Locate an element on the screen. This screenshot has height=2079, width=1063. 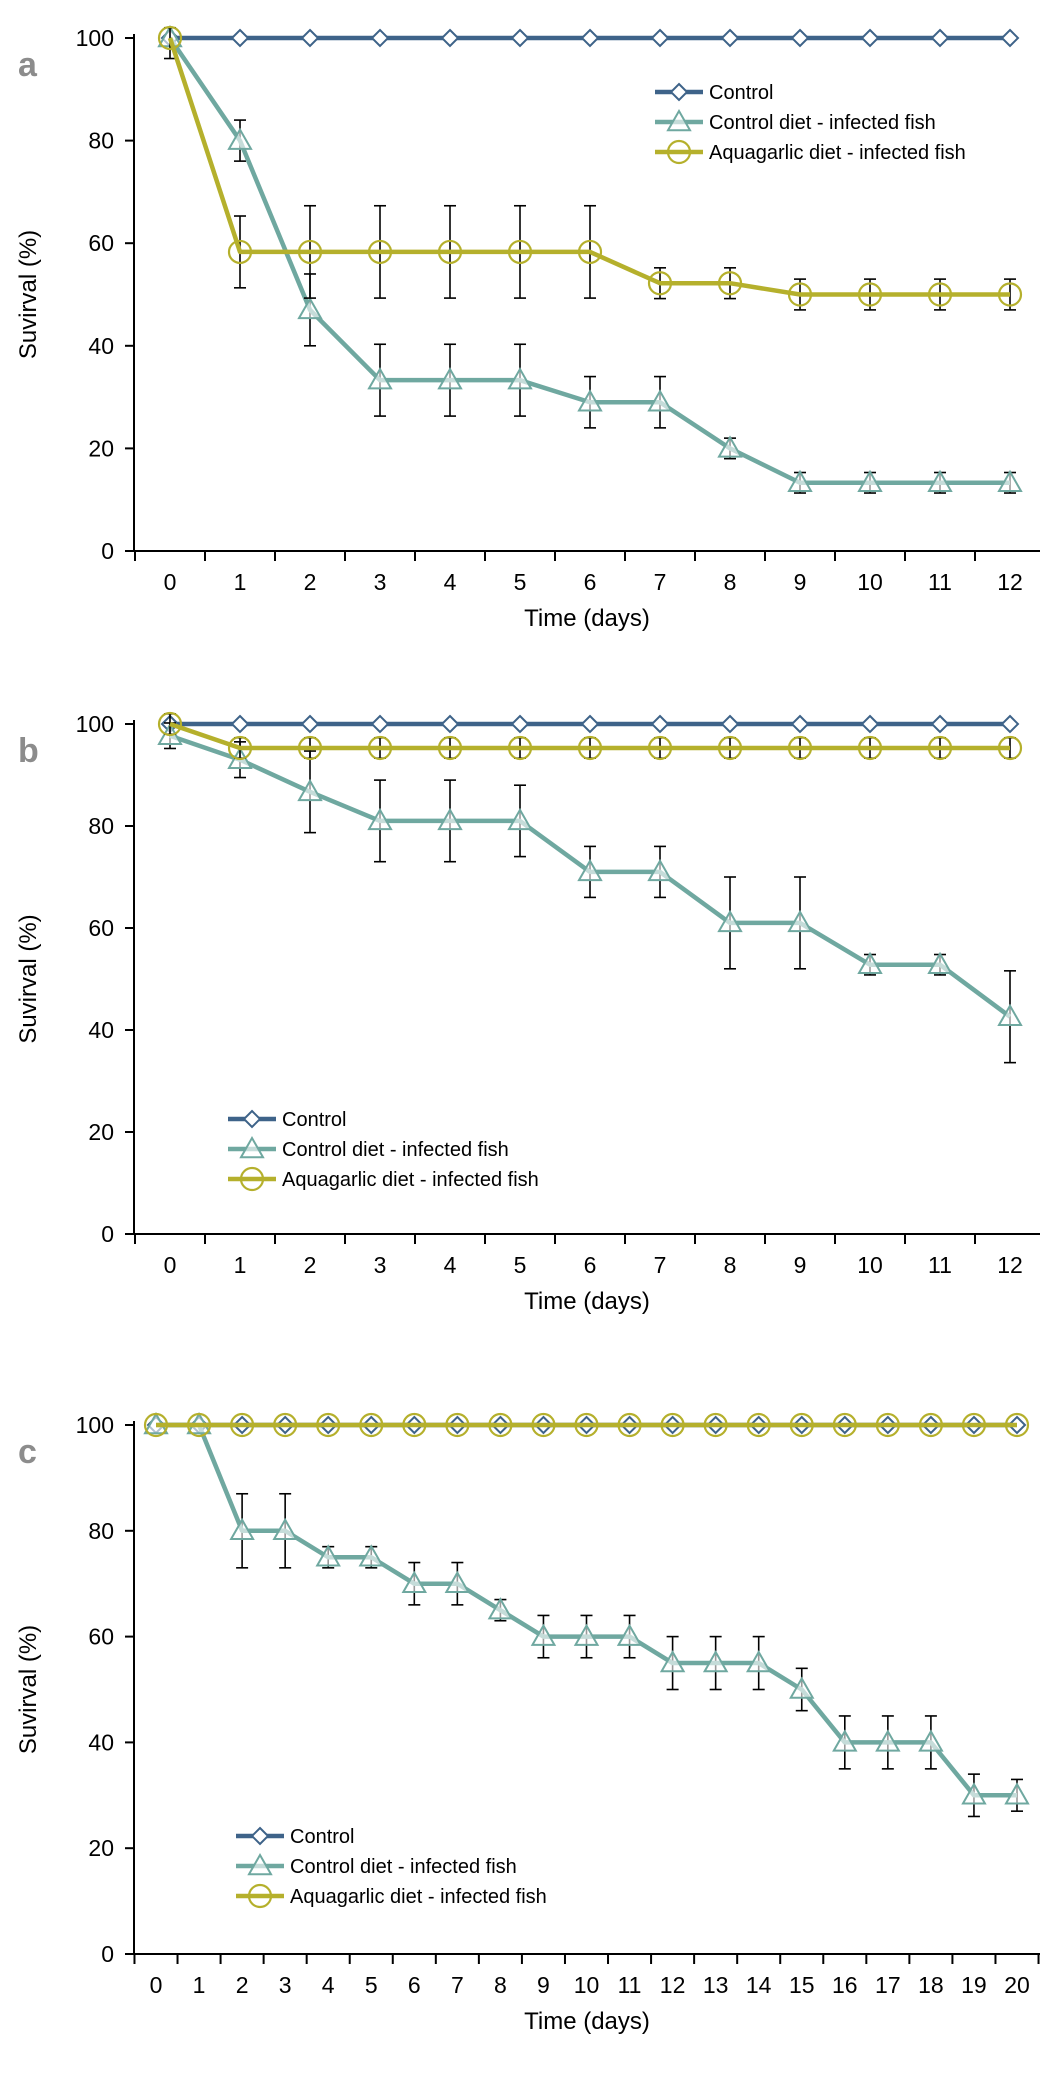
legend-label: Control is located at coordinates (314, 1120).